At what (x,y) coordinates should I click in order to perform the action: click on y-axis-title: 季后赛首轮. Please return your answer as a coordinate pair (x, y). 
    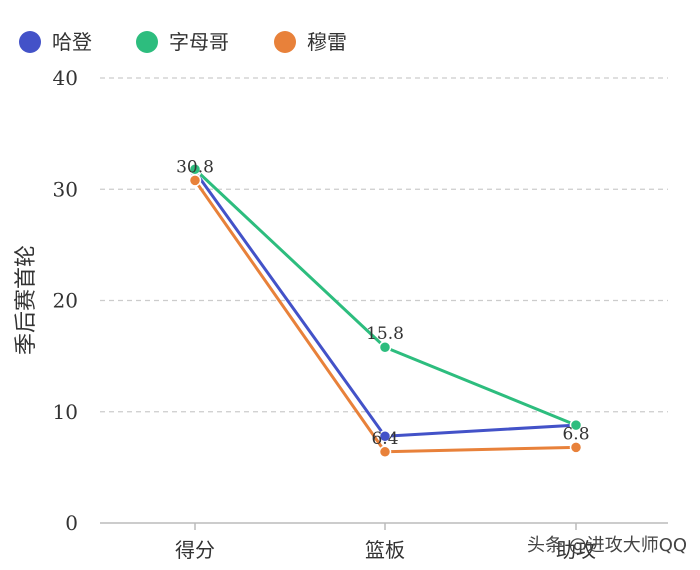
    Looking at the image, I should click on (26, 300).